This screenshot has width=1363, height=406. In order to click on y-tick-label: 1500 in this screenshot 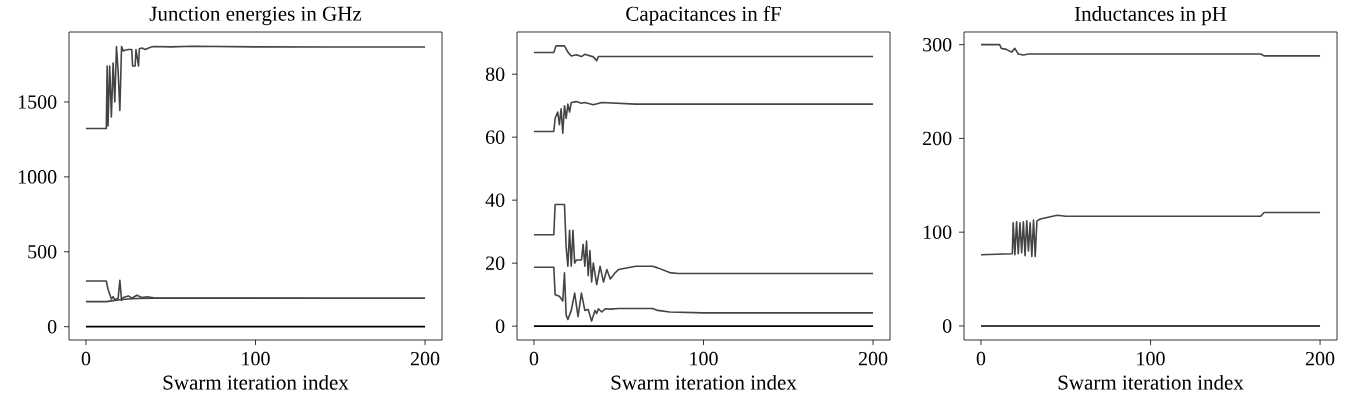, I will do `click(37, 102)`.